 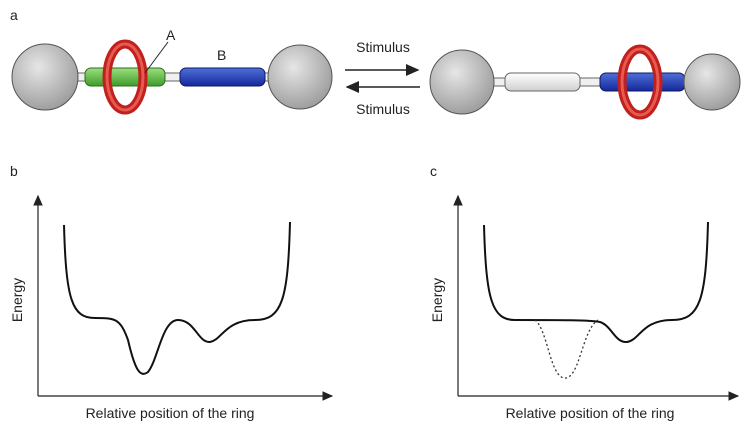 What do you see at coordinates (172, 77) in the screenshot?
I see `rotaxane-left` at bounding box center [172, 77].